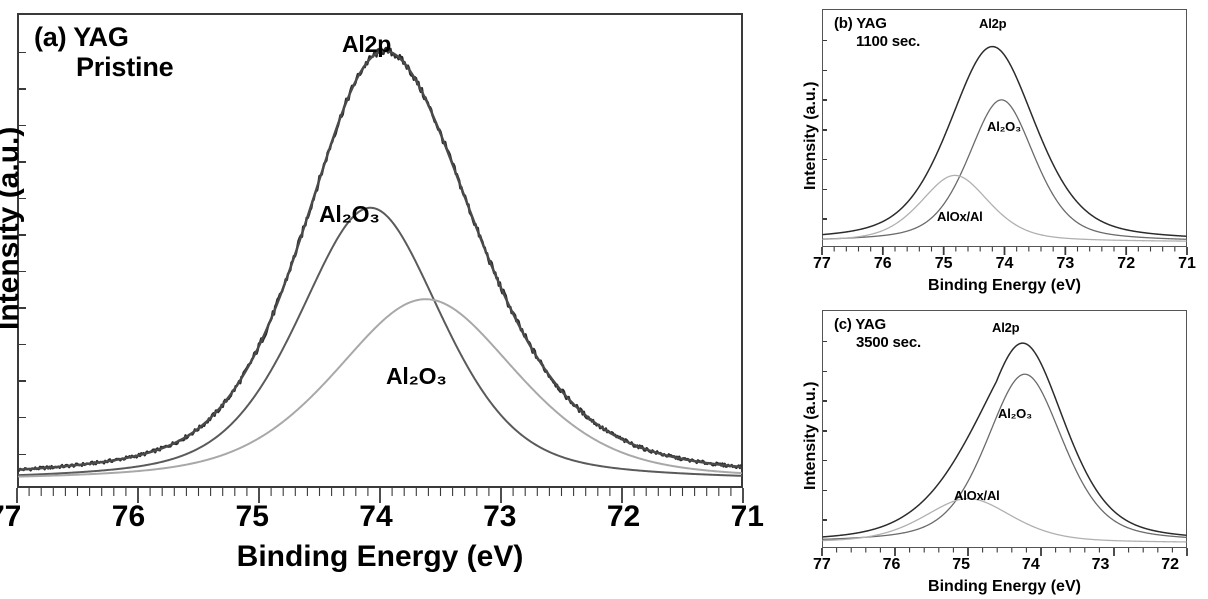 This screenshot has width=1208, height=599. Describe the element at coordinates (1004, 285) in the screenshot. I see `panel-b-x-axis-label: Binding Energy (eV)` at that location.